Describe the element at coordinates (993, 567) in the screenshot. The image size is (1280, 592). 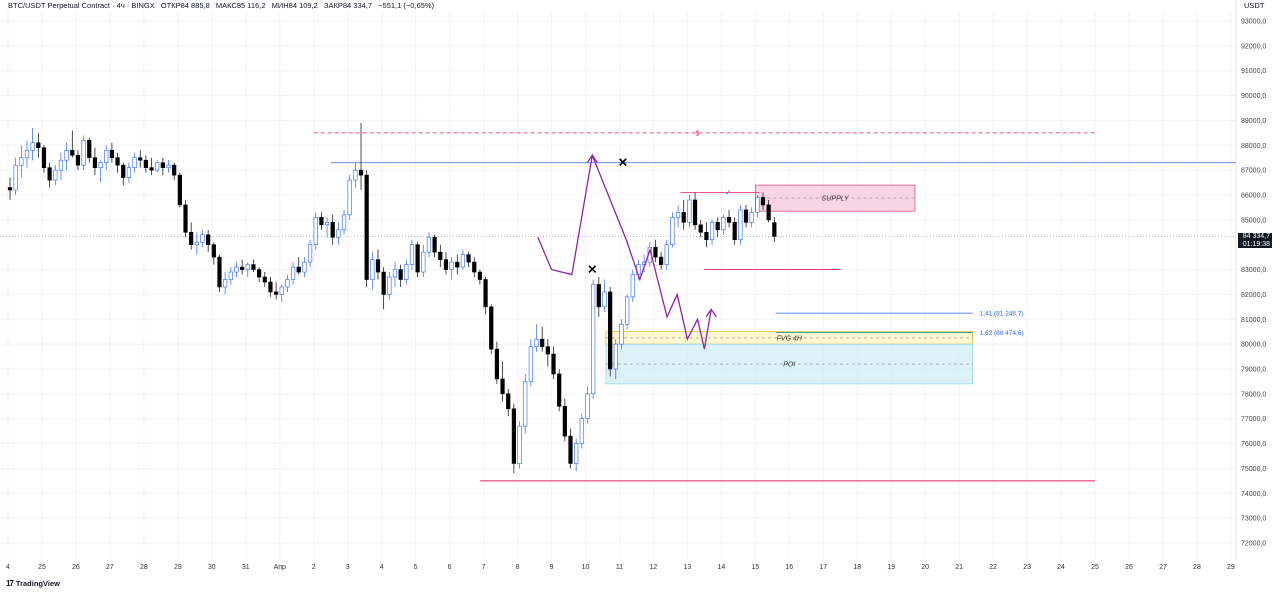
I see `x-tick-label: 22` at that location.